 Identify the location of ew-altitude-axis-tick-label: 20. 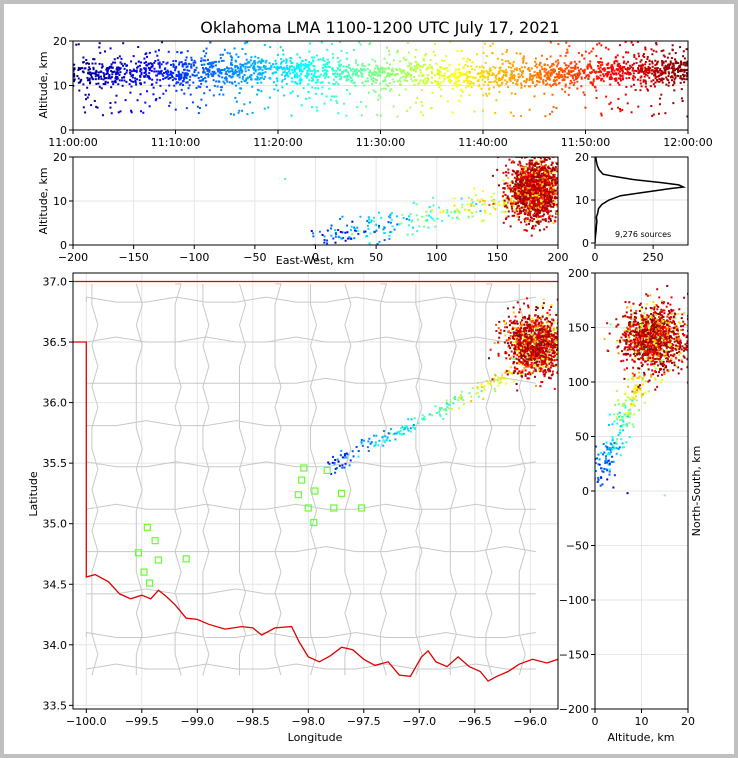
(60, 157).